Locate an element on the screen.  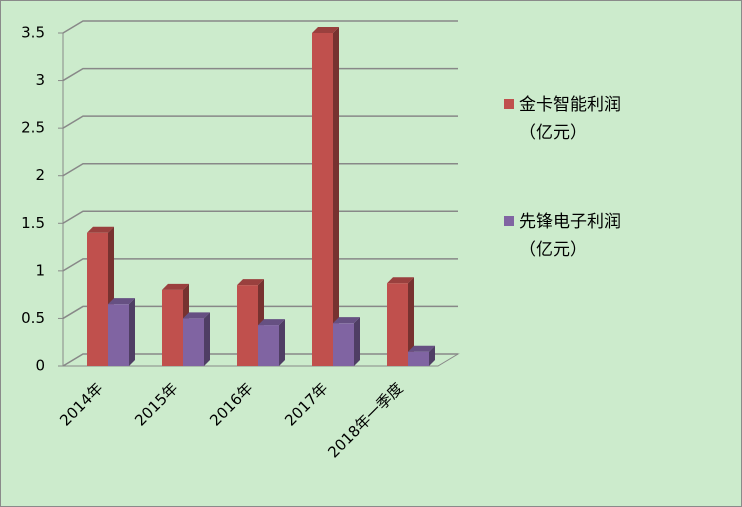
y-tick-label: 3.5 is located at coordinates (33, 33).